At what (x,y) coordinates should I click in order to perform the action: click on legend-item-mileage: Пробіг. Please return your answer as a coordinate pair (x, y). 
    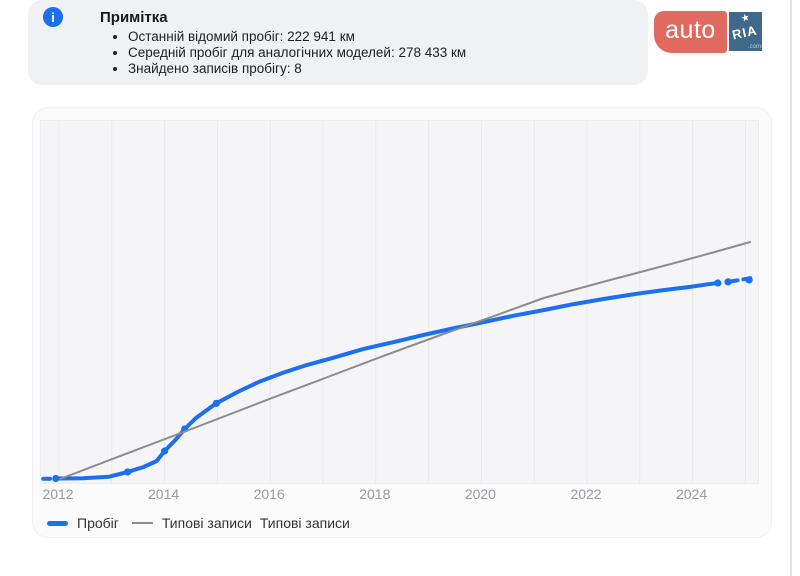
    Looking at the image, I should click on (83, 523).